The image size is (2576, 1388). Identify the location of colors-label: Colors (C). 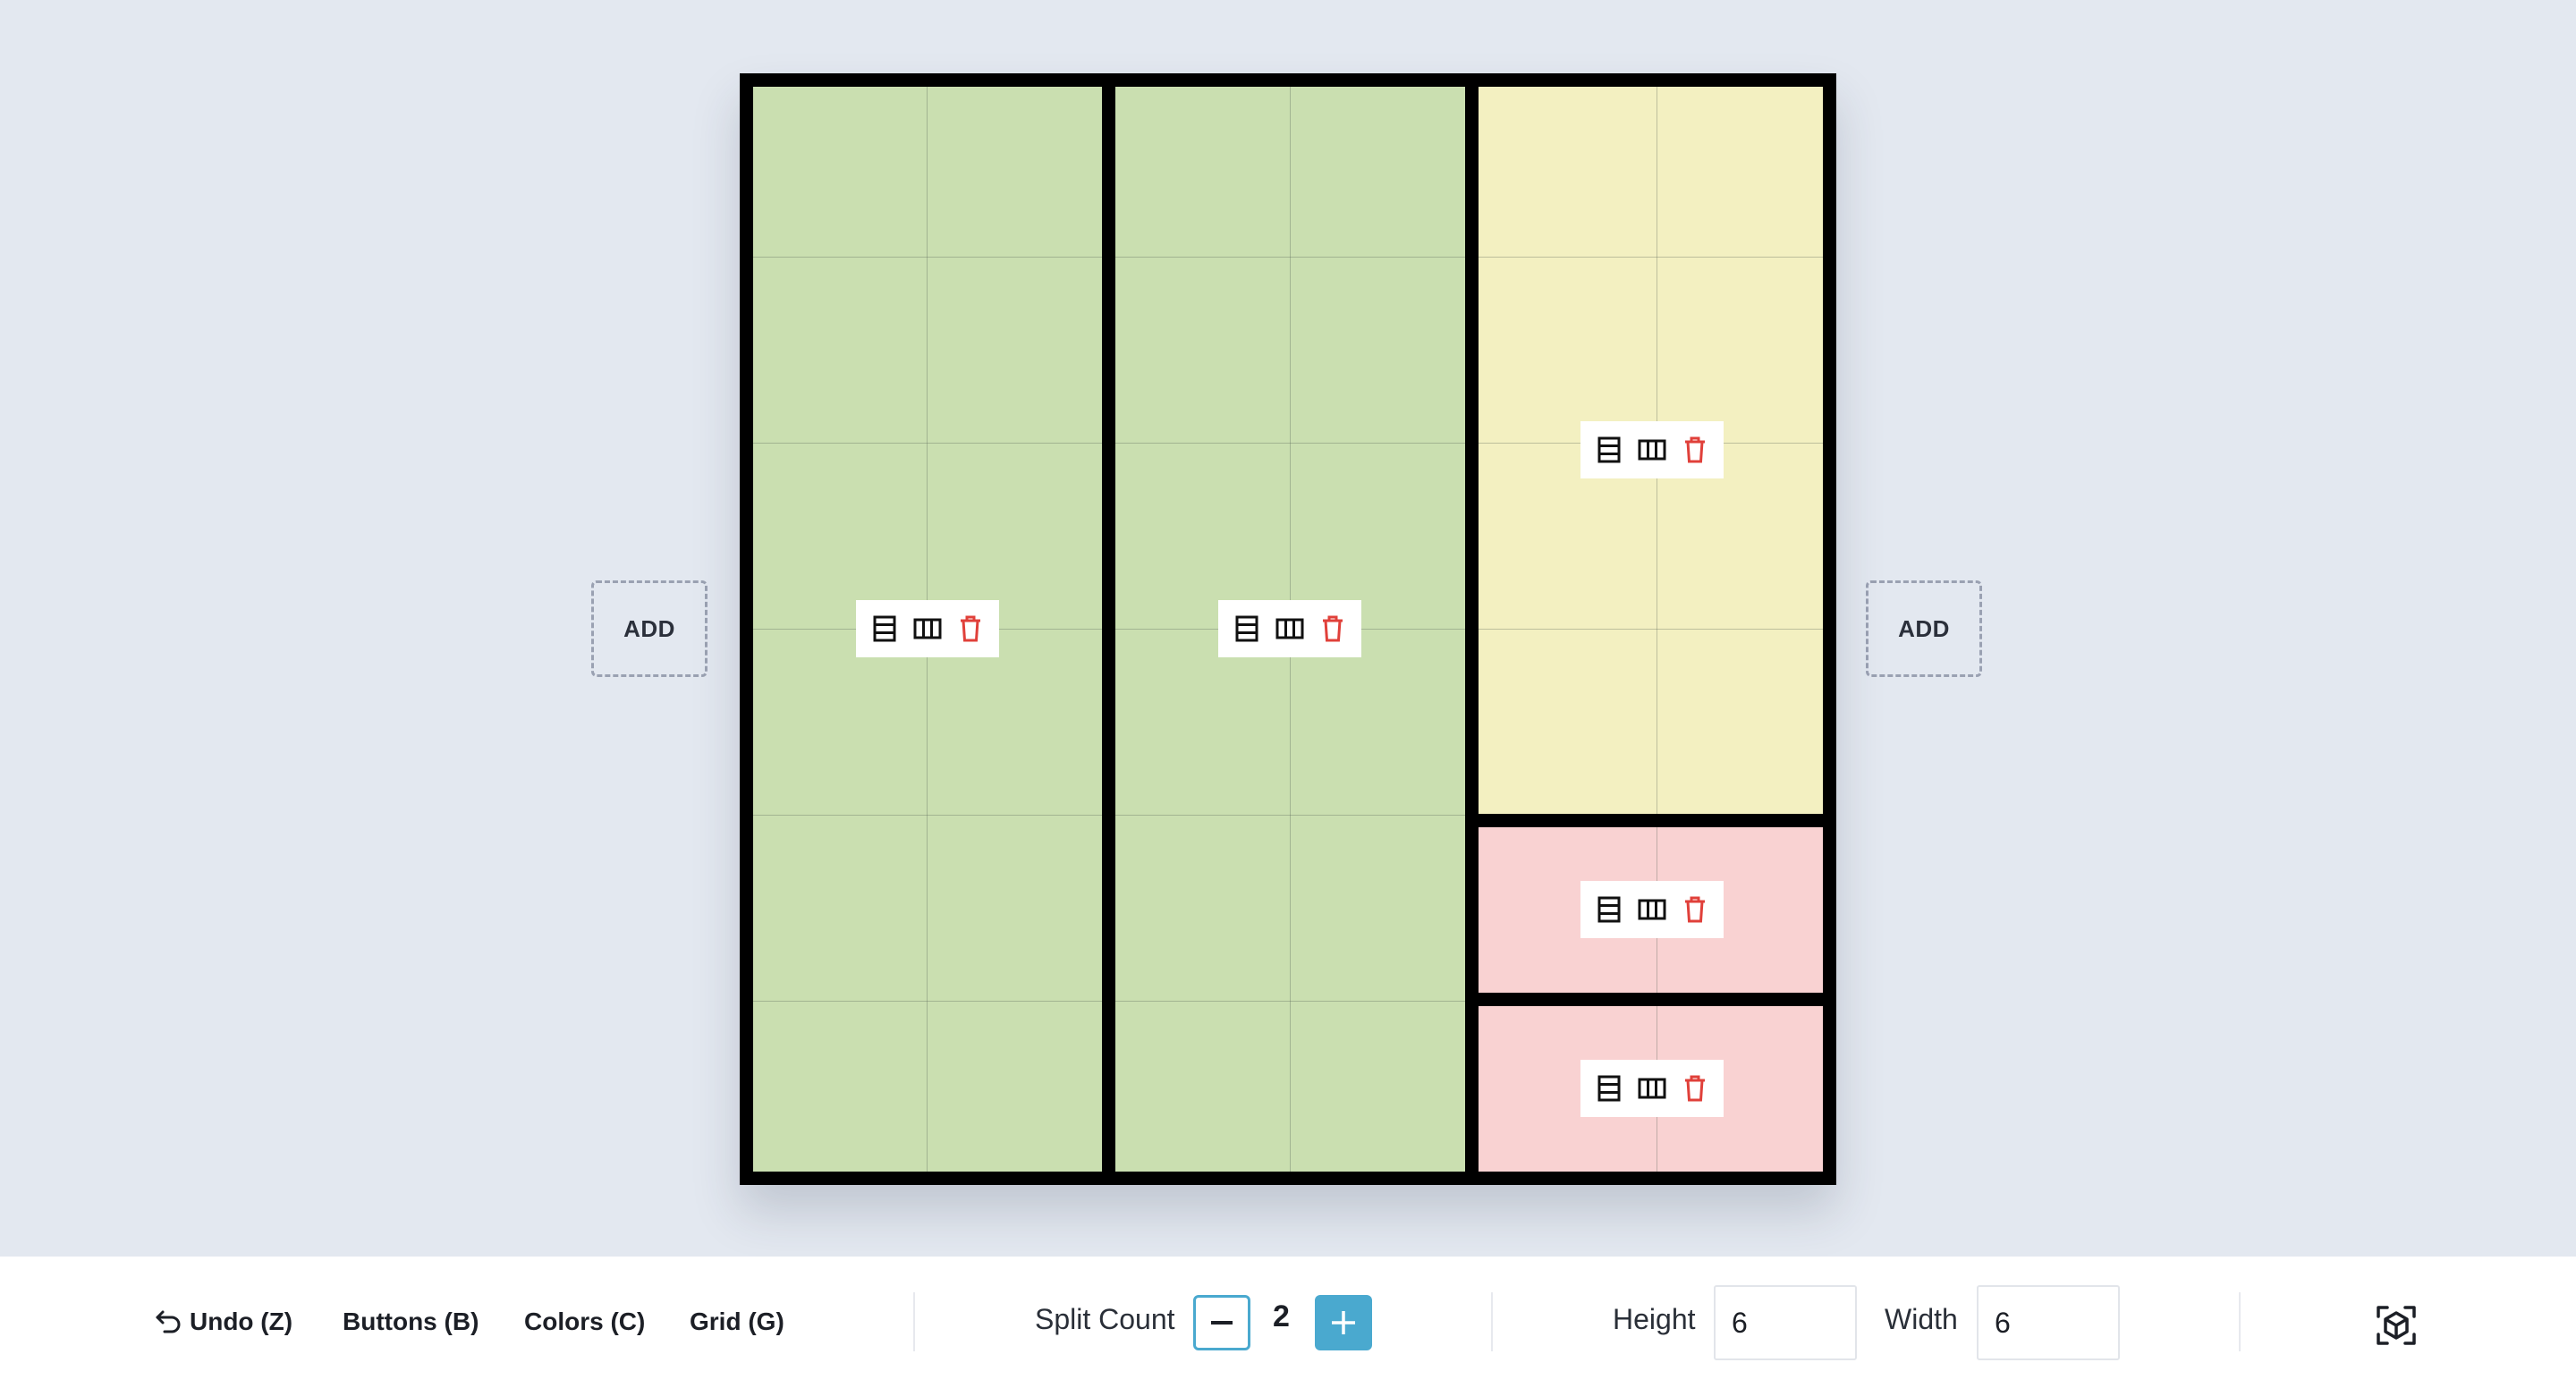
(585, 1322).